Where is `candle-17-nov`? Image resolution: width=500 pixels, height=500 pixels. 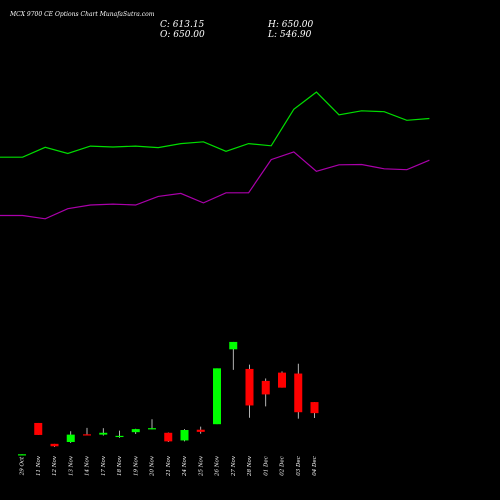
candle-17-nov is located at coordinates (103, 432).